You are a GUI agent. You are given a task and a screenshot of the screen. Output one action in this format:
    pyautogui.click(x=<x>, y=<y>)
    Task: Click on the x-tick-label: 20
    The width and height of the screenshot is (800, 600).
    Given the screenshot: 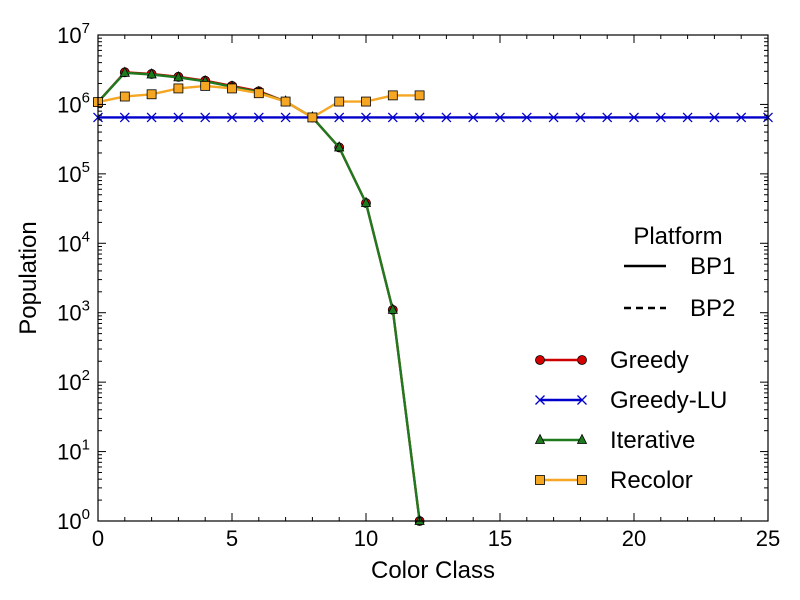 What is the action you would take?
    pyautogui.click(x=634, y=538)
    